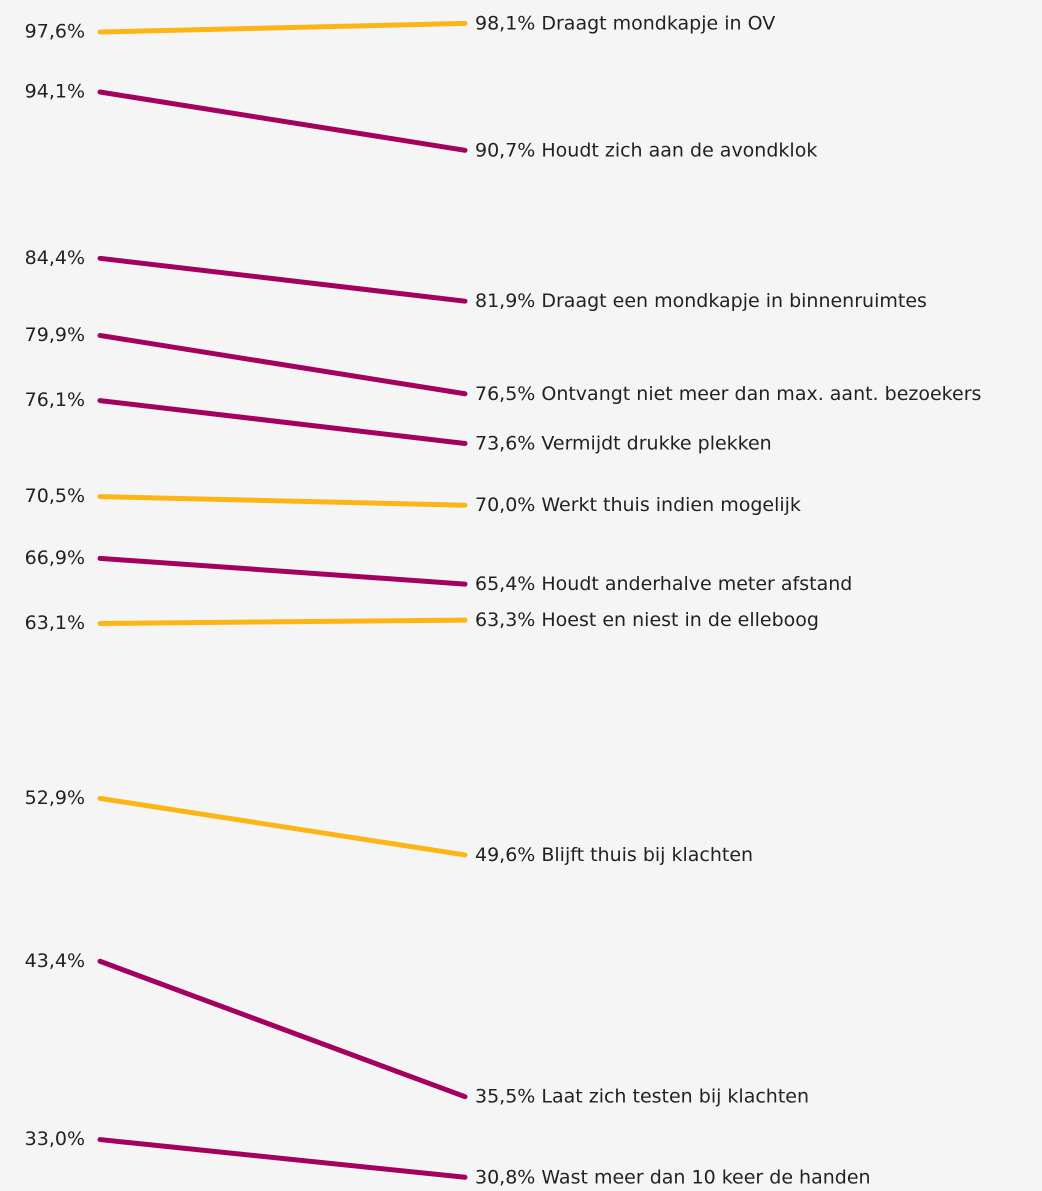 The image size is (1042, 1191). I want to click on end-label: 98,1% Draagt mondkapje in OV, so click(625, 23).